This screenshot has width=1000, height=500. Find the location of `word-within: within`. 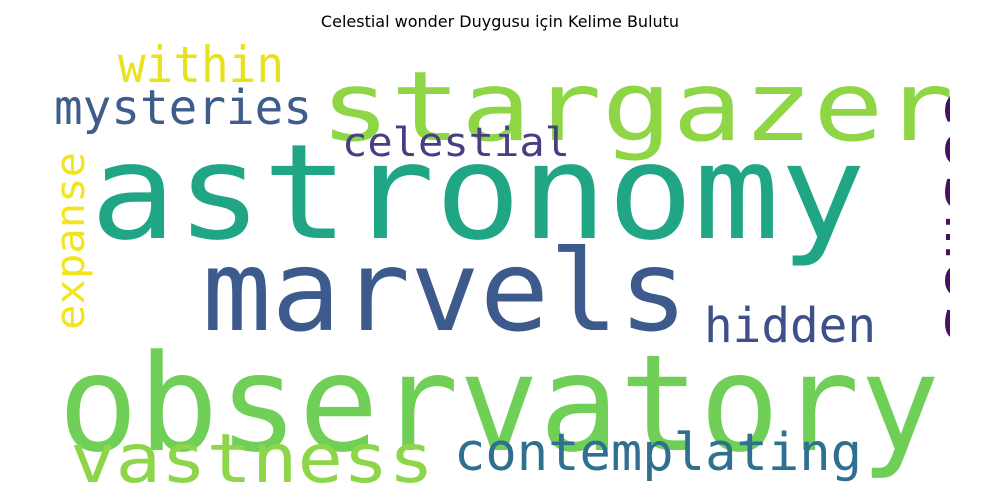

word-within: within is located at coordinates (201, 67).